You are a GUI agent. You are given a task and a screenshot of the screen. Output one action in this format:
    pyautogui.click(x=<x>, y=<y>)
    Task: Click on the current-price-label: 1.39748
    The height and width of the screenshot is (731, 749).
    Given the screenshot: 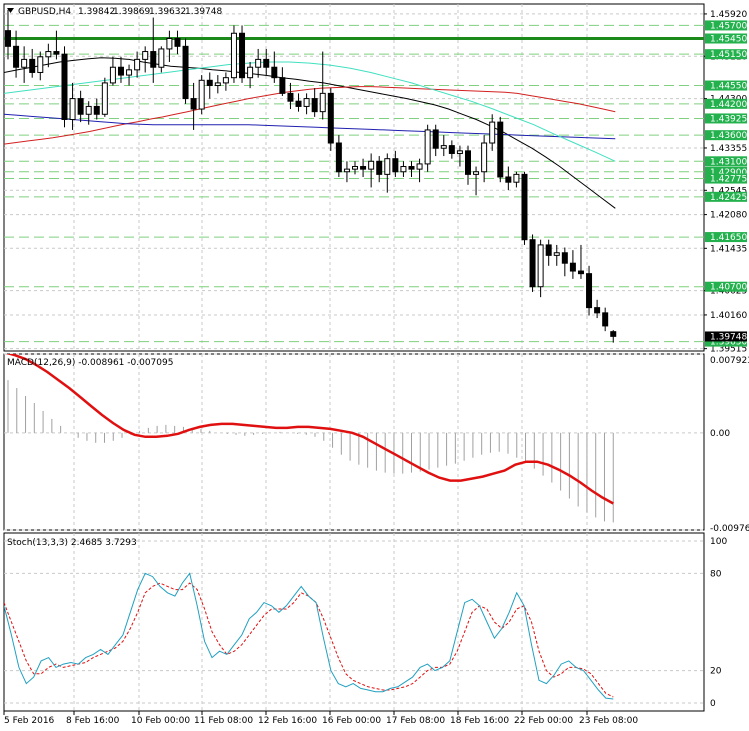 What is the action you would take?
    pyautogui.click(x=728, y=337)
    